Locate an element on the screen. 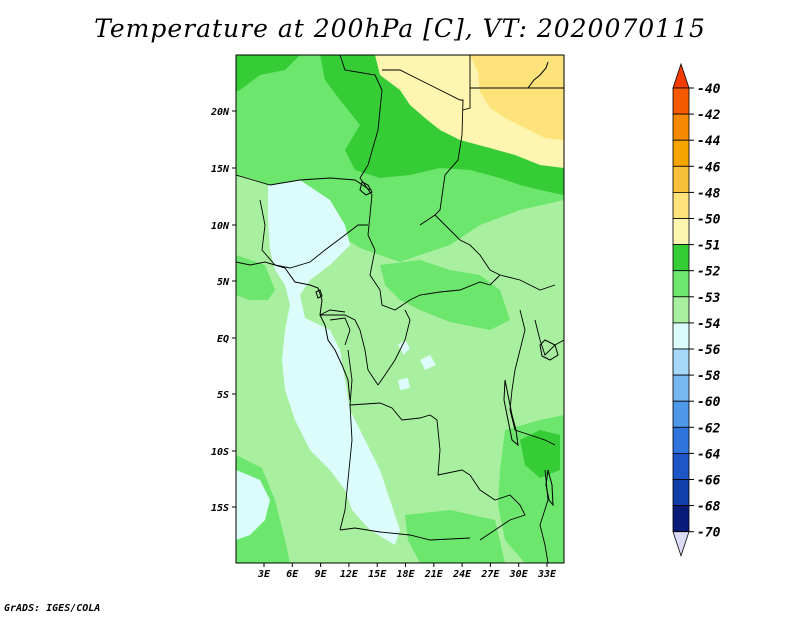 The height and width of the screenshot is (618, 800). longitude-axis: 3E 6E 9E 12E 15E 18E 21E 24E 27E 30E 33E is located at coordinates (407, 571).